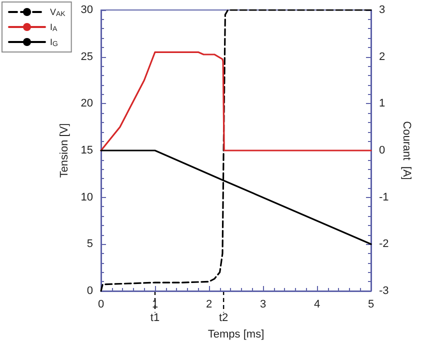 The image size is (424, 345). I want to click on x-tick-label: 3, so click(263, 304).